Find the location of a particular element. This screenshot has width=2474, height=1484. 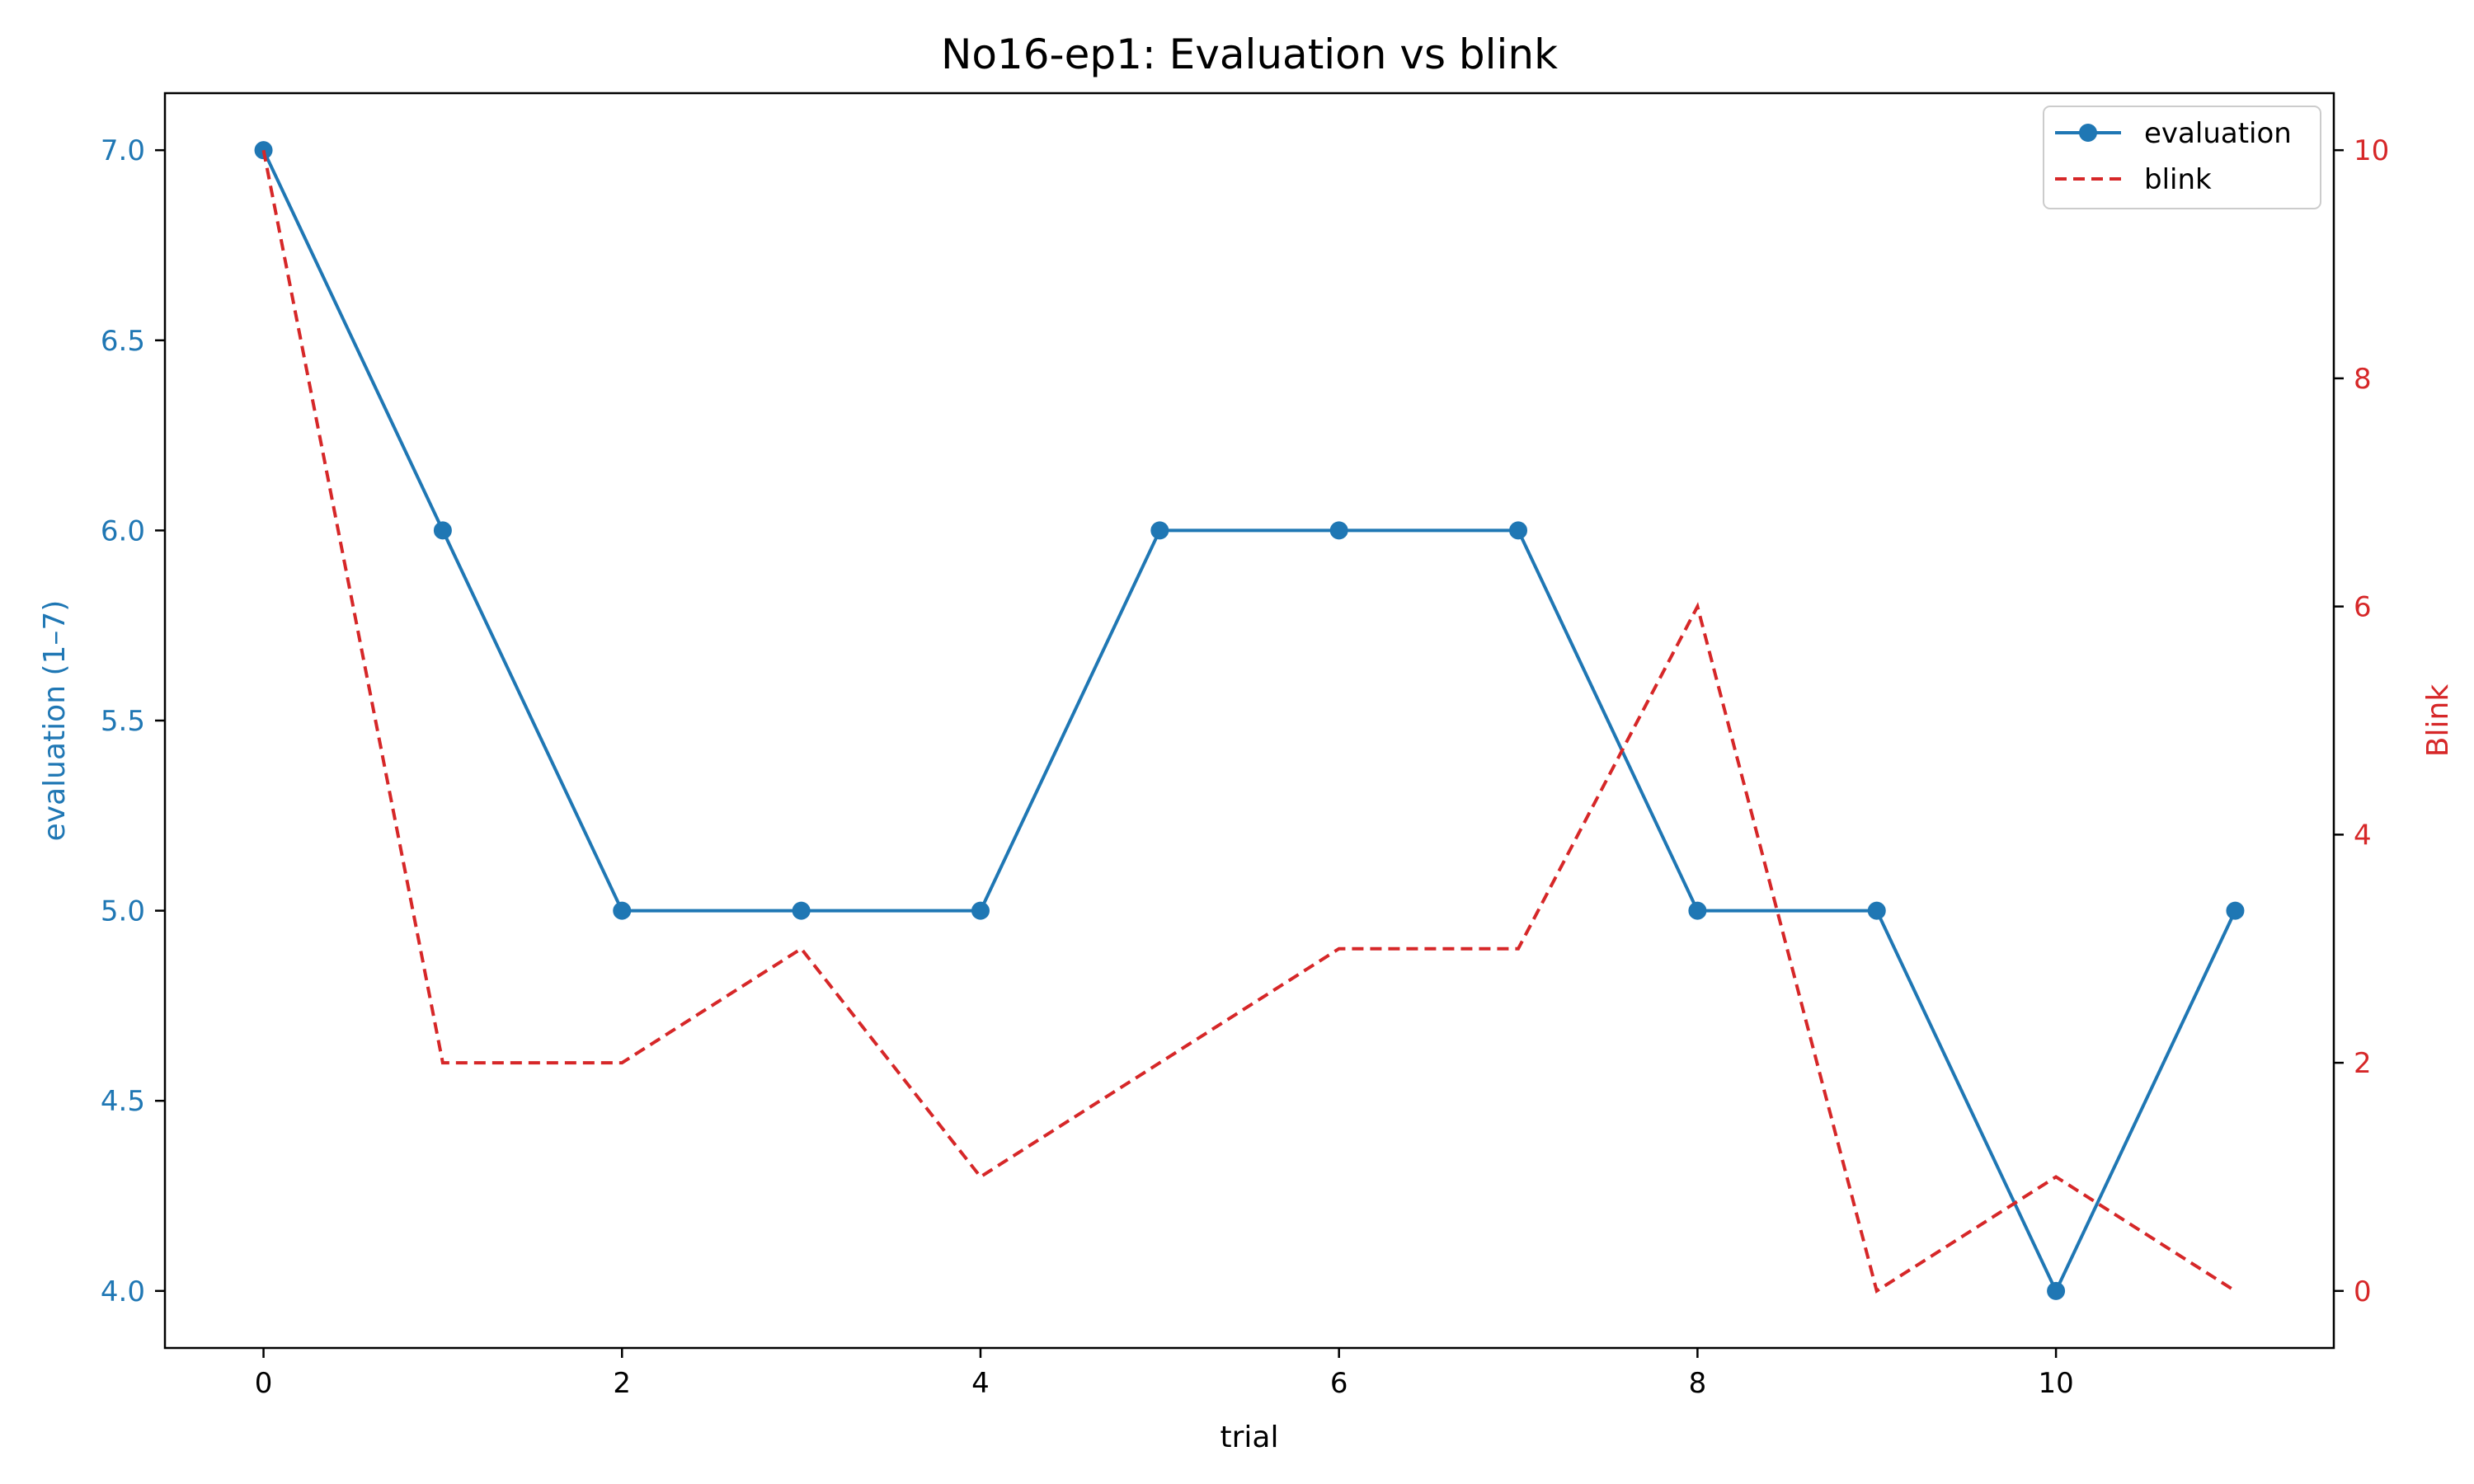

y-tick-label-left: 5.0 is located at coordinates (123, 911).